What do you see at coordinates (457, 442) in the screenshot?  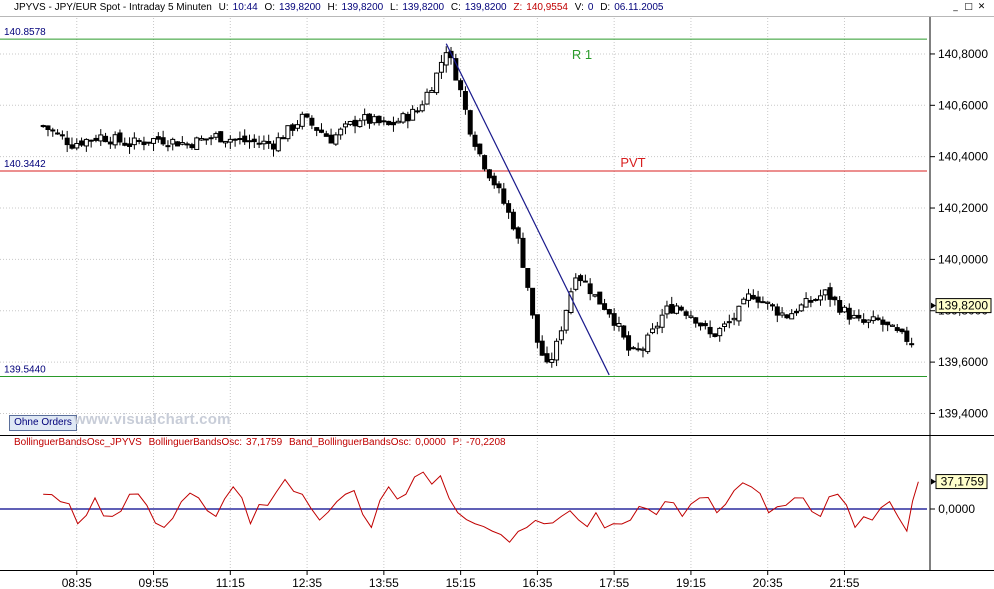 I see `osc-p-label: P:` at bounding box center [457, 442].